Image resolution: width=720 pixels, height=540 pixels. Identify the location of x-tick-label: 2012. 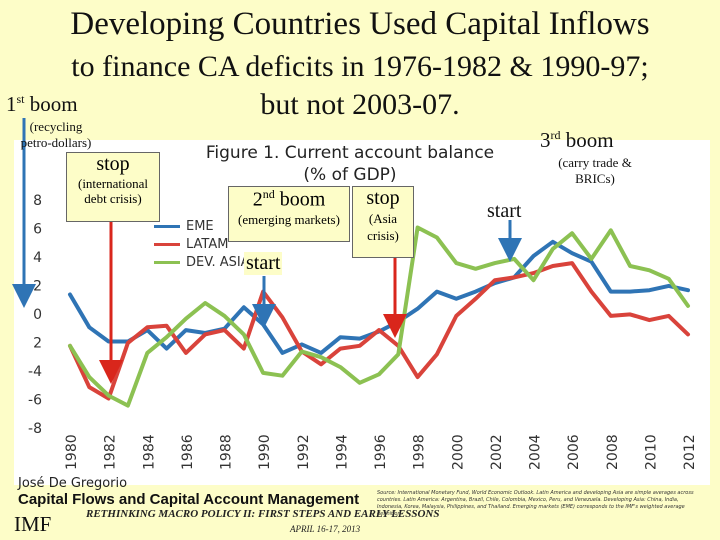
(690, 452).